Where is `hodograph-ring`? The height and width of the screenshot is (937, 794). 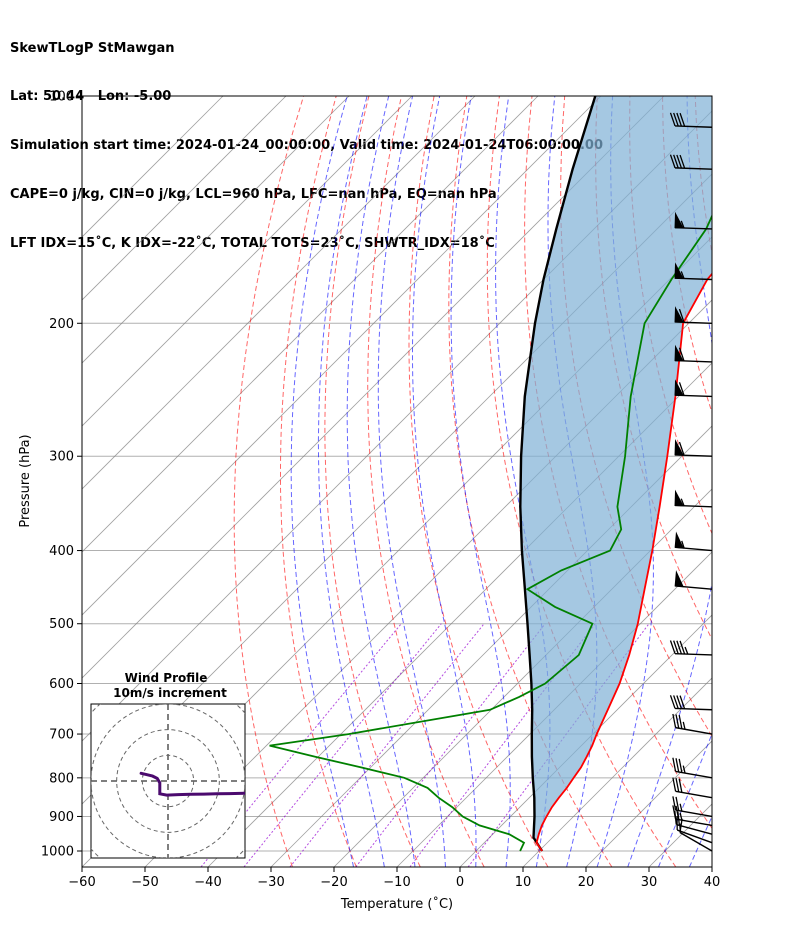 hodograph-ring is located at coordinates (168, 781).